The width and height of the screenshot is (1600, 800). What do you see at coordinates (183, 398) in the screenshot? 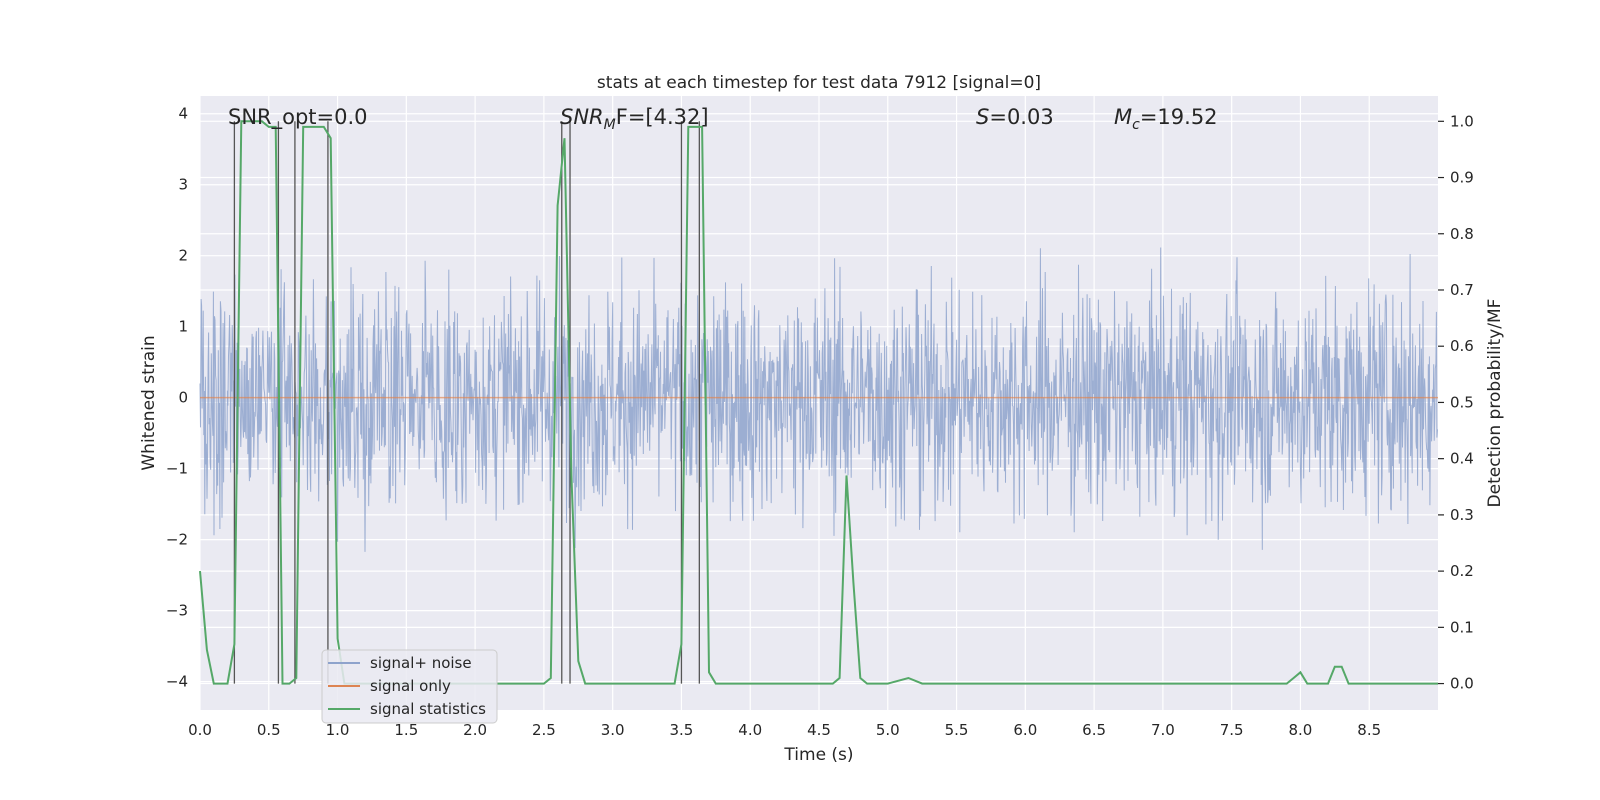
I see `y-tick-label: 0` at bounding box center [183, 398].